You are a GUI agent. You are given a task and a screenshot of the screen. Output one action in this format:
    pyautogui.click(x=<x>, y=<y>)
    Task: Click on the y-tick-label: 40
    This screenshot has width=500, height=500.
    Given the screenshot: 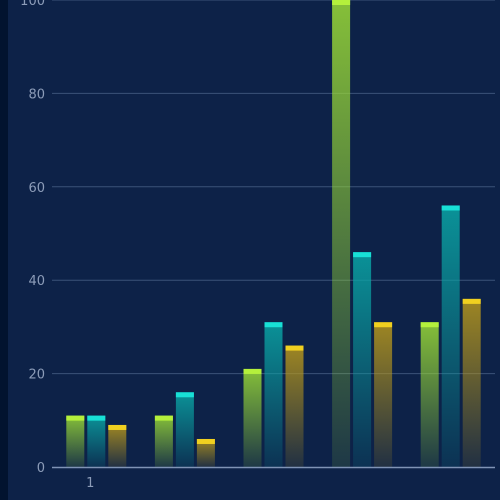 What is the action you would take?
    pyautogui.click(x=36, y=281)
    